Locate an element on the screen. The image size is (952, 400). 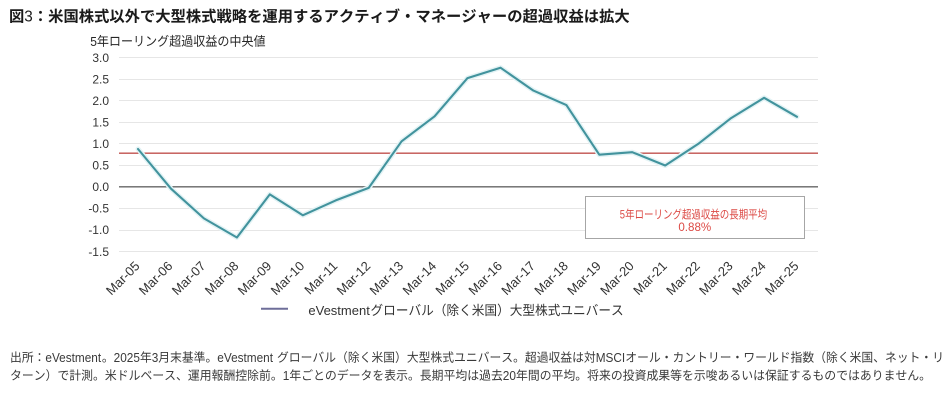
svg-text: -1.0 is located at coordinates (98, 230).